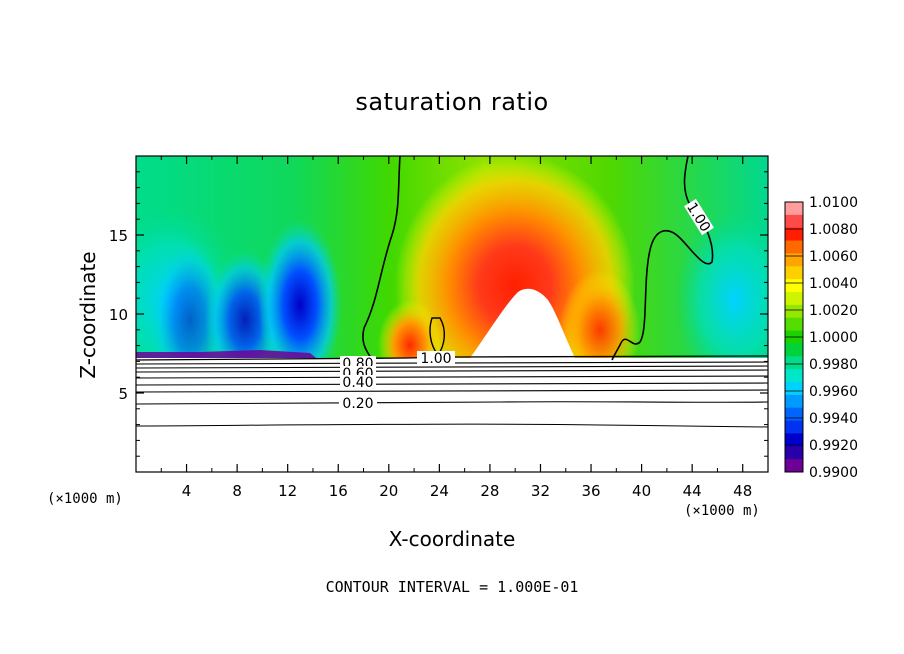 The height and width of the screenshot is (654, 904). Describe the element at coordinates (833, 446) in the screenshot. I see `colorbar-label: 0.9920` at that location.